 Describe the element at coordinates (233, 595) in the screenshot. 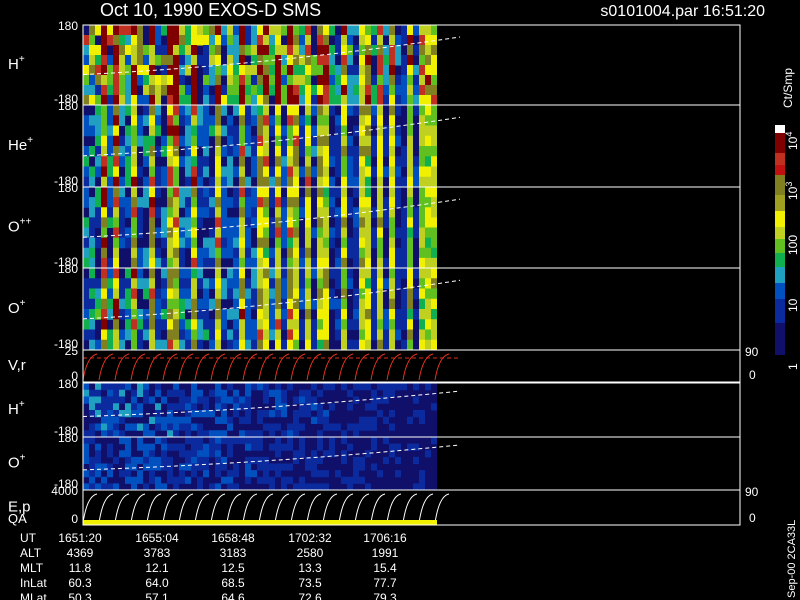

I see `footer-value: 64.6` at that location.